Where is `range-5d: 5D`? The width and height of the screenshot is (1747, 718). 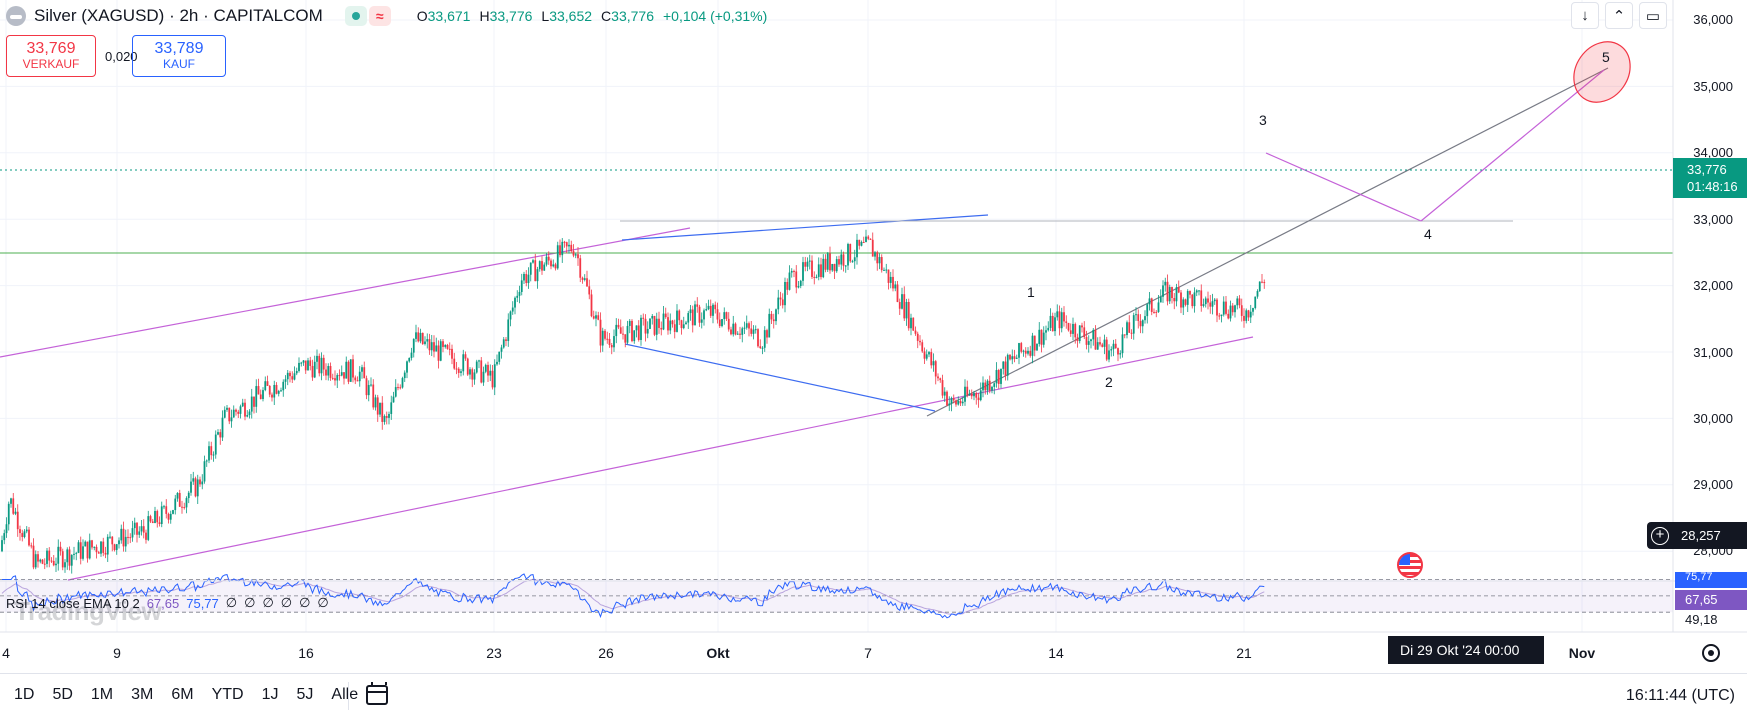 range-5d: 5D is located at coordinates (62, 694).